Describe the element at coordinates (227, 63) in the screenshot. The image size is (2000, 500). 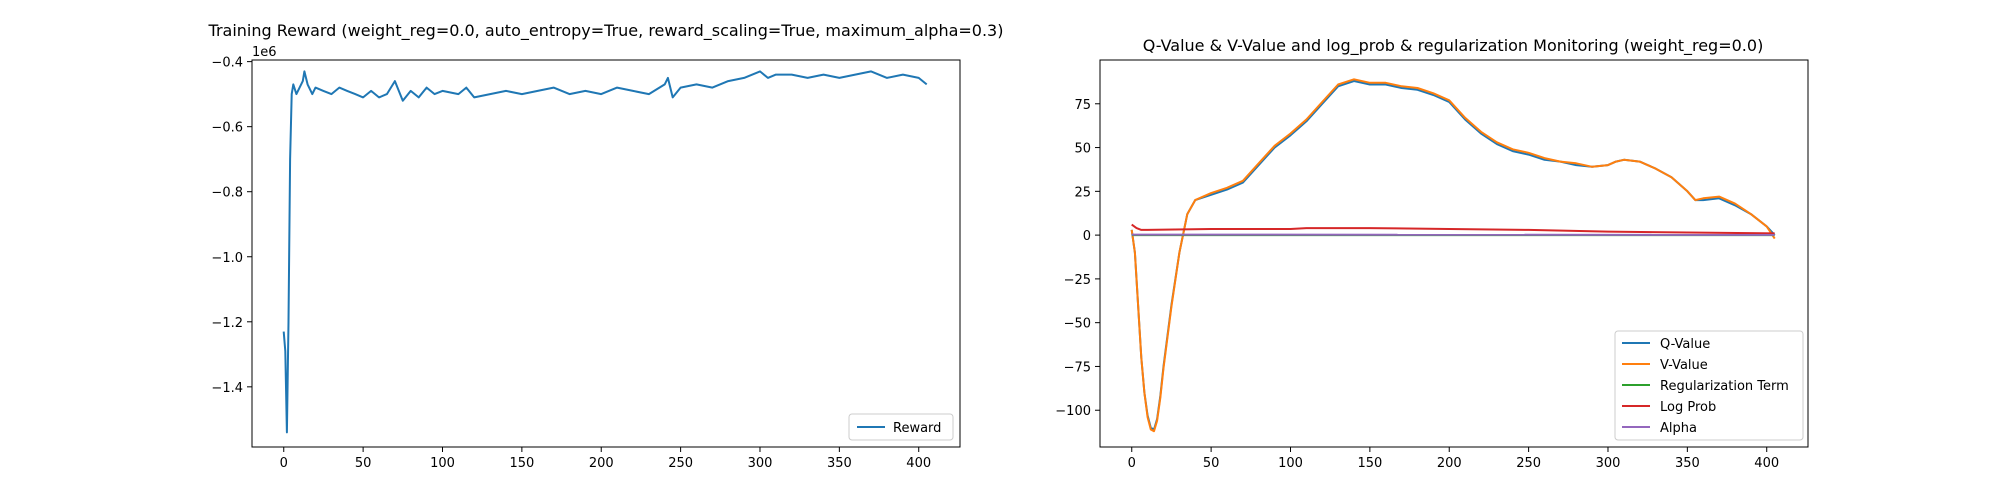
I see `y-tick-label: −0.4` at that location.